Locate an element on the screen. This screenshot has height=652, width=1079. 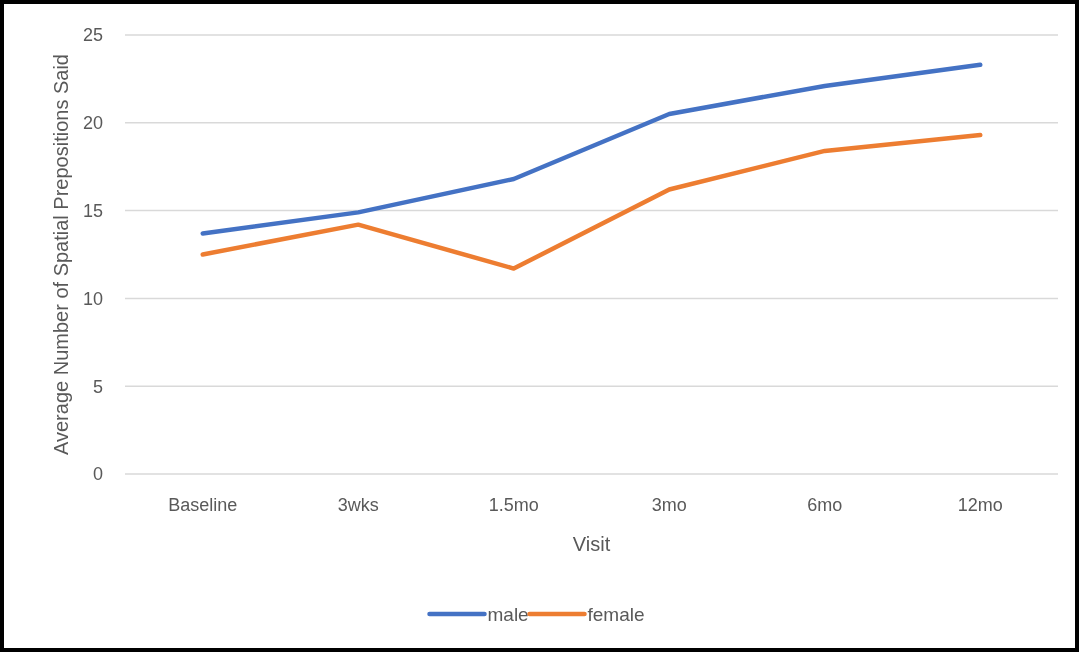
y-tick-label: 10 is located at coordinates (92, 298).